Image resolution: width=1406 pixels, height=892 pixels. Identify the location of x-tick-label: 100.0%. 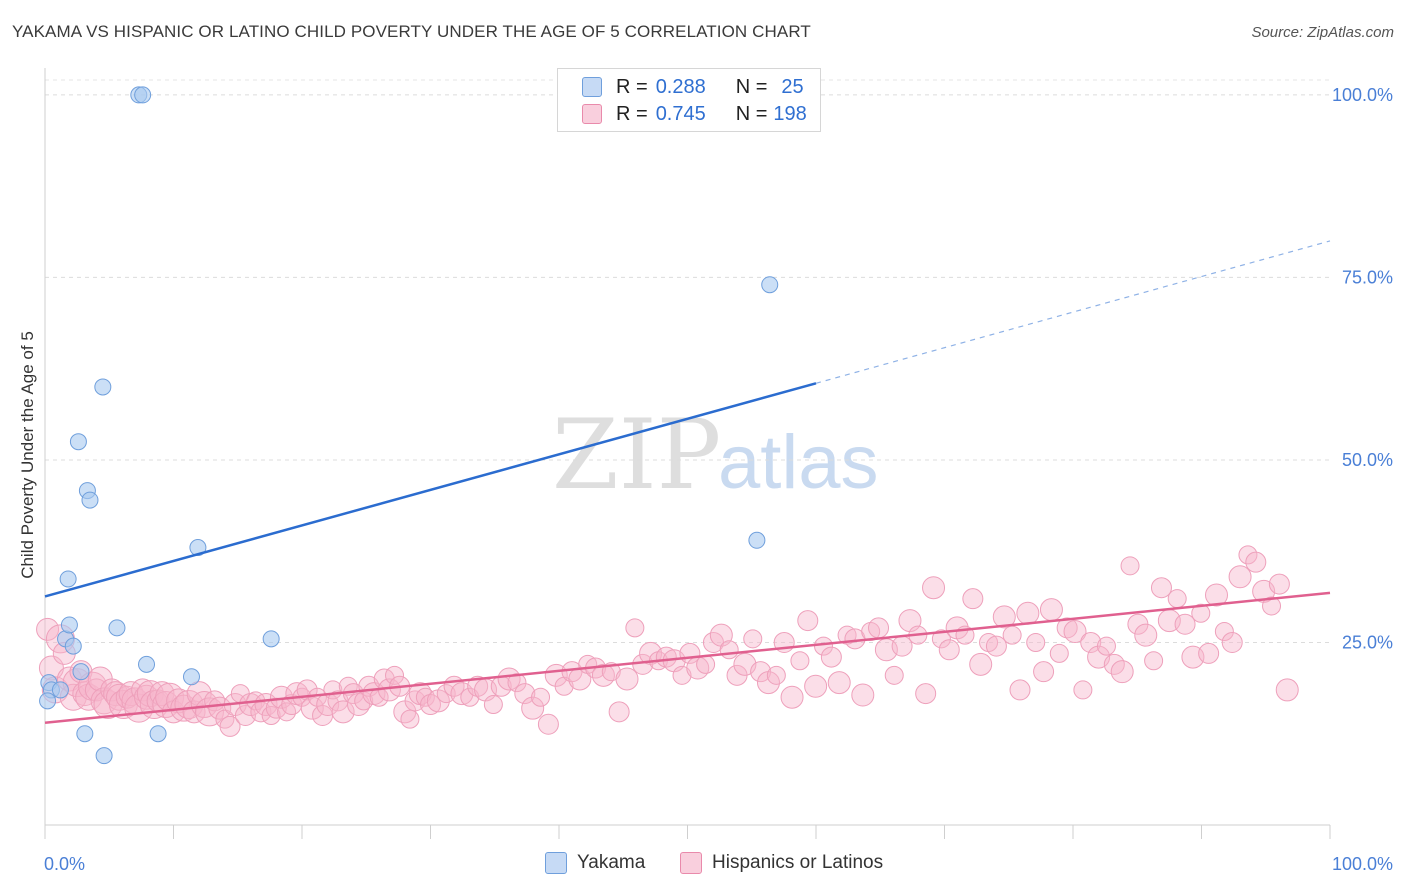
(1362, 864).